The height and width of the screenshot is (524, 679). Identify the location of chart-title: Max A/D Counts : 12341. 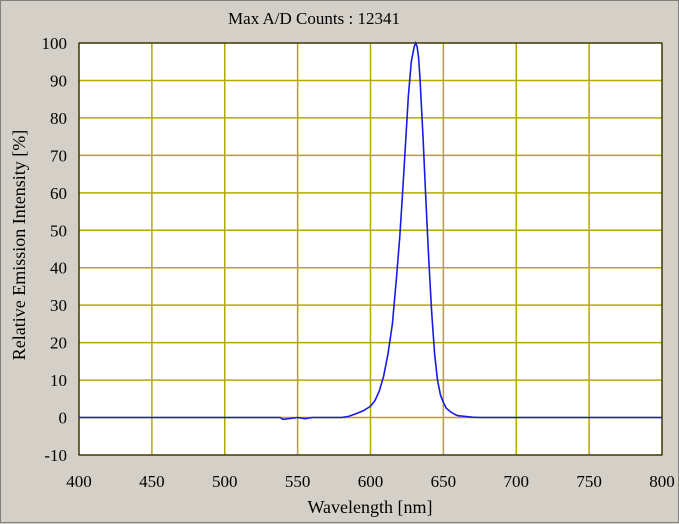
(314, 18).